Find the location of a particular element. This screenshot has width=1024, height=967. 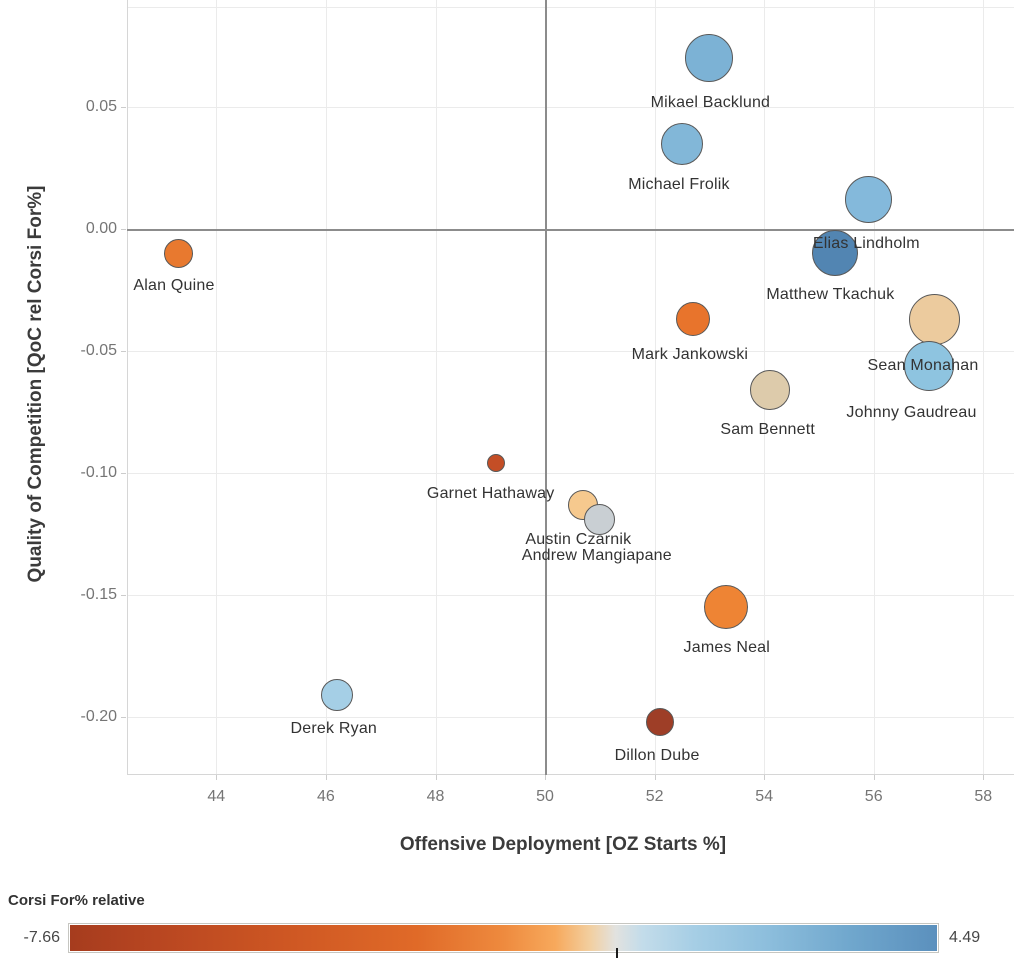

x50-reference-line is located at coordinates (546, 387).